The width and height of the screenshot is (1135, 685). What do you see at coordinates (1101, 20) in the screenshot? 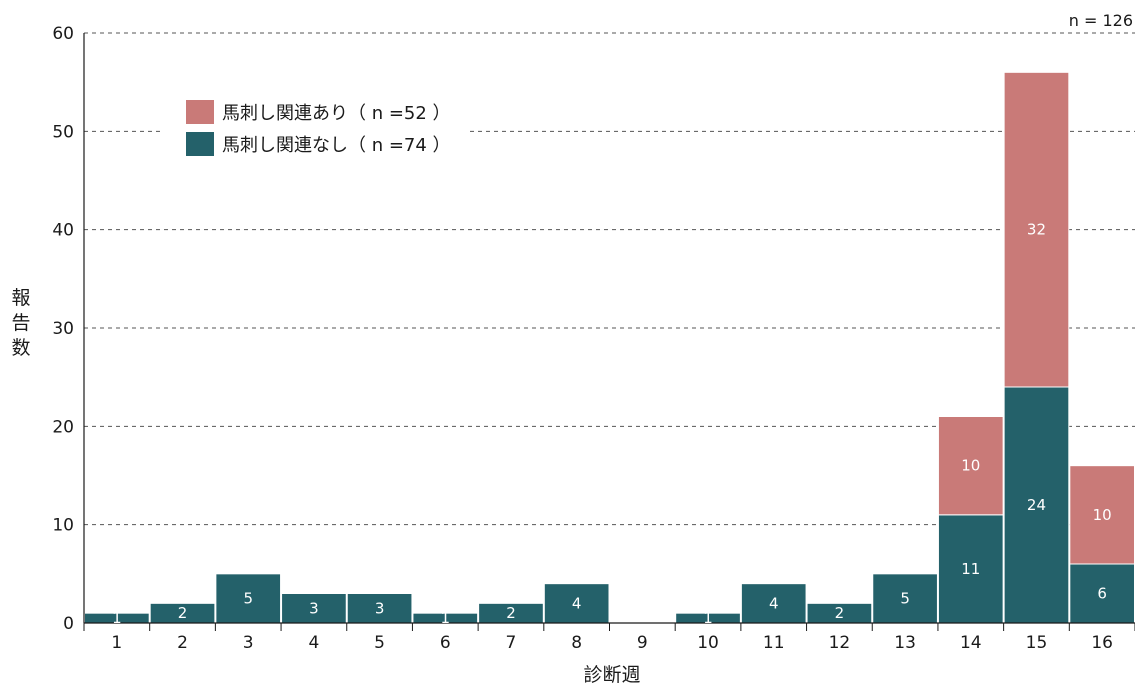
I see `sample-size-note: n = 126` at bounding box center [1101, 20].